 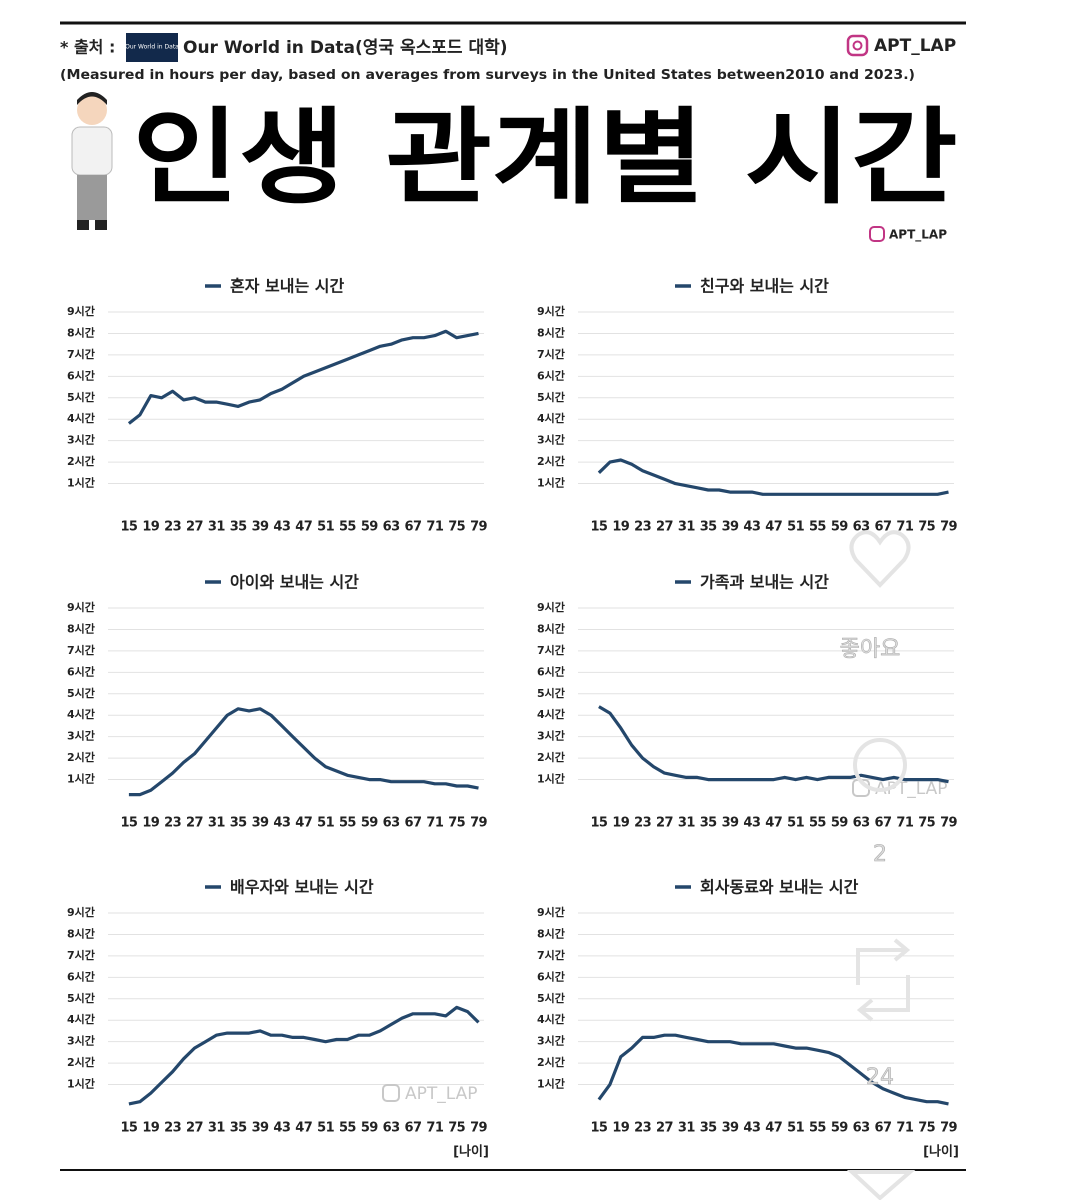 I want to click on share-icon, so click(x=881, y=1185).